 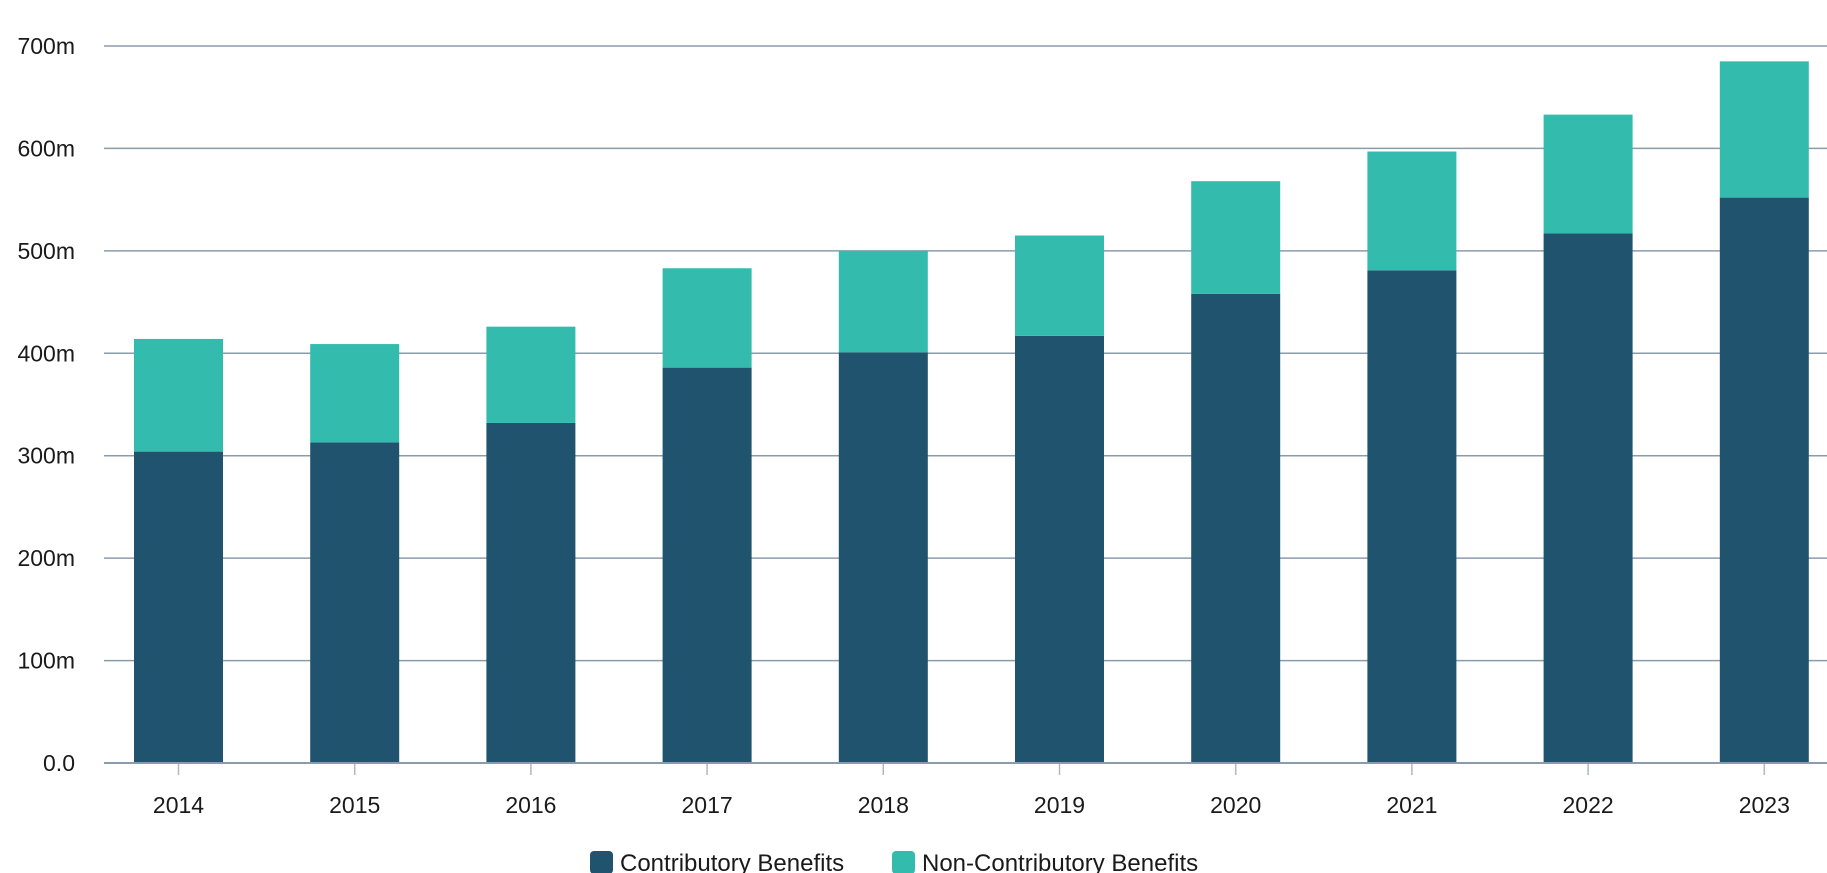 What do you see at coordinates (883, 805) in the screenshot?
I see `x-tick-label: 2018` at bounding box center [883, 805].